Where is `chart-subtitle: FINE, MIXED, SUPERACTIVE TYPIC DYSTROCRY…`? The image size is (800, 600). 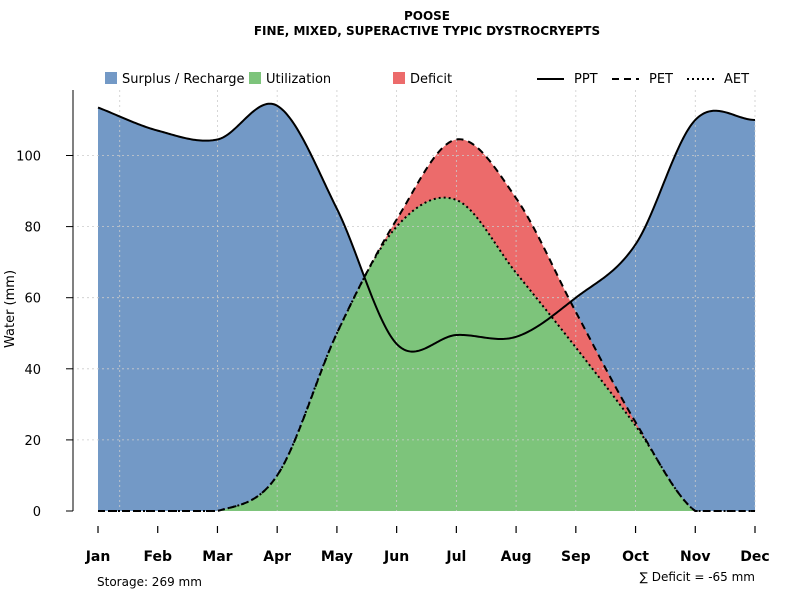
chart-subtitle: FINE, MIXED, SUPERACTIVE TYPIC DYSTROCRY… is located at coordinates (427, 31).